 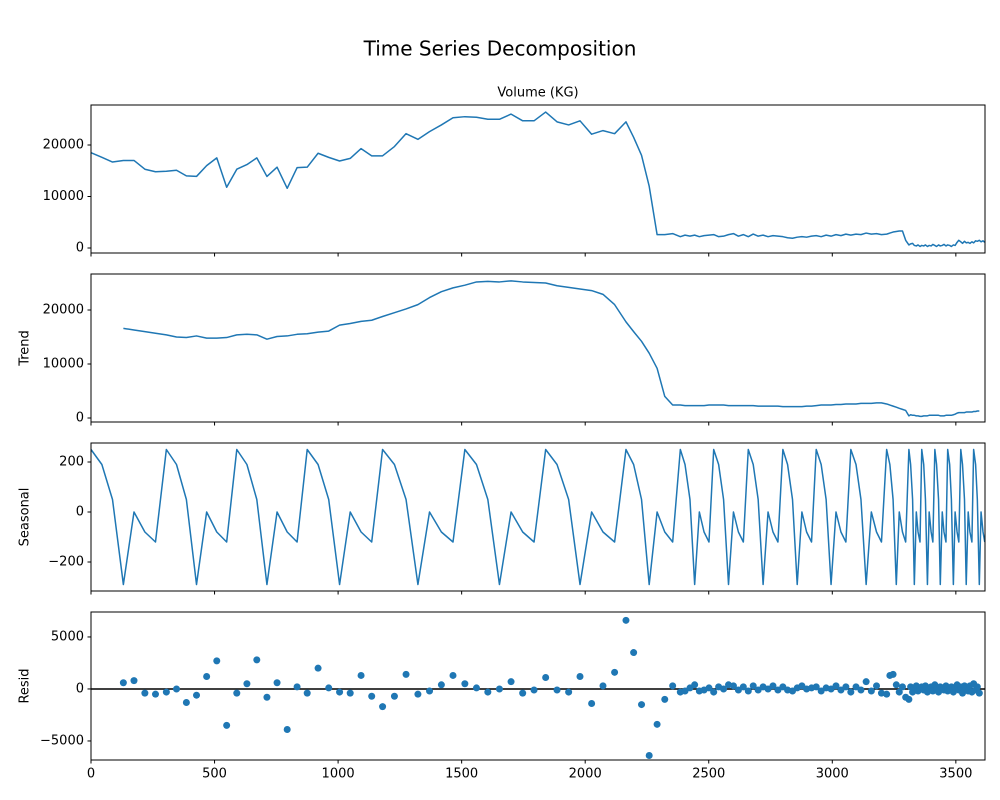 What do you see at coordinates (63, 145) in the screenshot?
I see `y-tick-label: 20000` at bounding box center [63, 145].